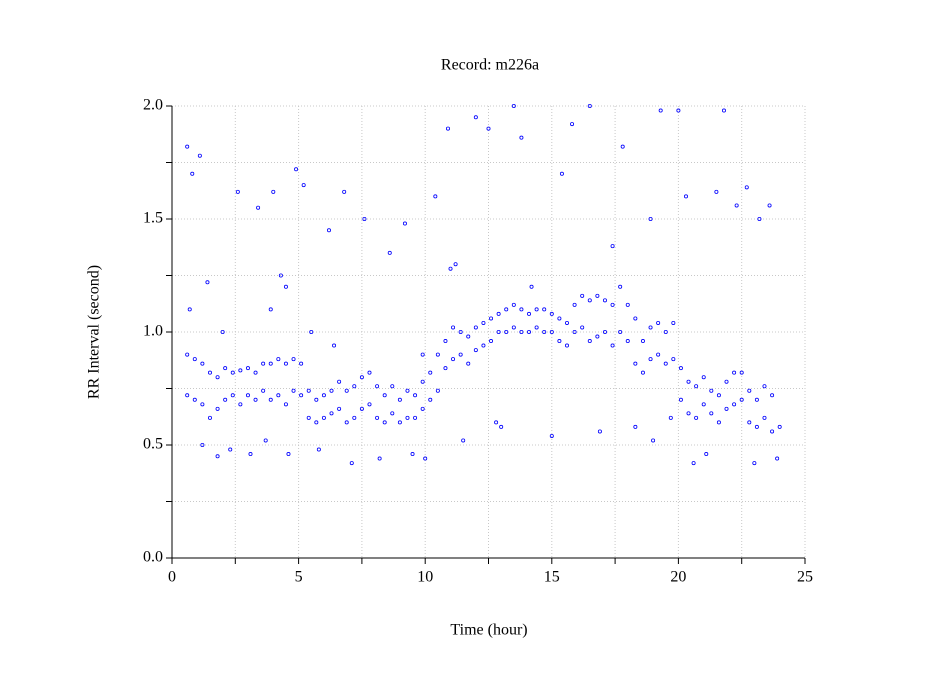 The image size is (949, 697). Describe the element at coordinates (552, 577) in the screenshot. I see `x-tick-label: 15` at that location.